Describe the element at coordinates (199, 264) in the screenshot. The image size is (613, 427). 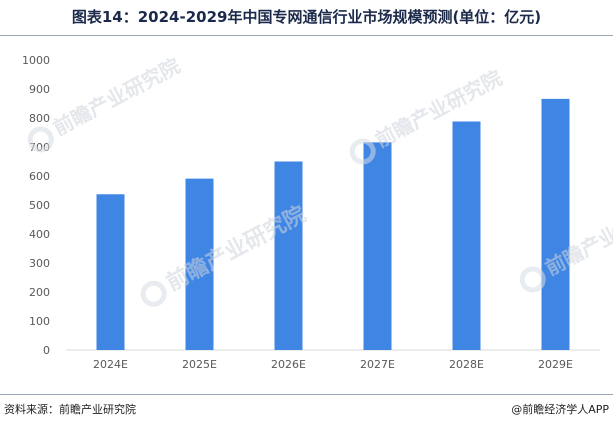
I see `bar-2025E` at that location.